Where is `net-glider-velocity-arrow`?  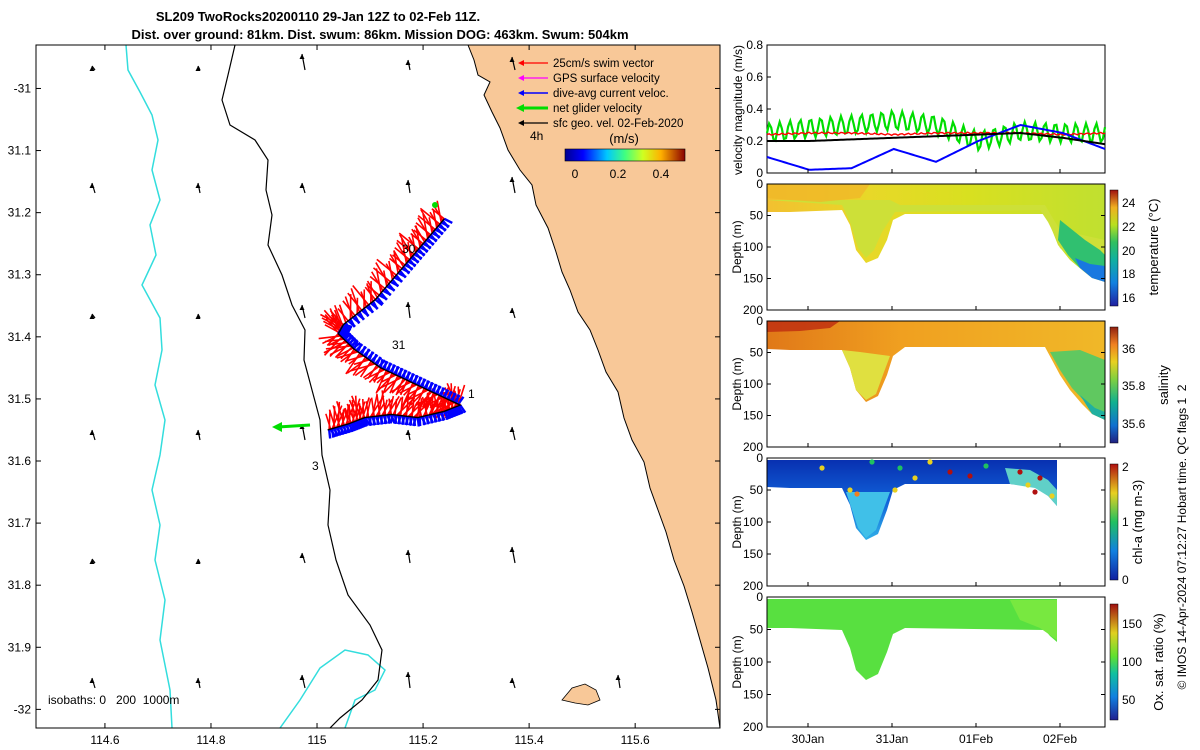 net-glider-velocity-arrow is located at coordinates (294, 426).